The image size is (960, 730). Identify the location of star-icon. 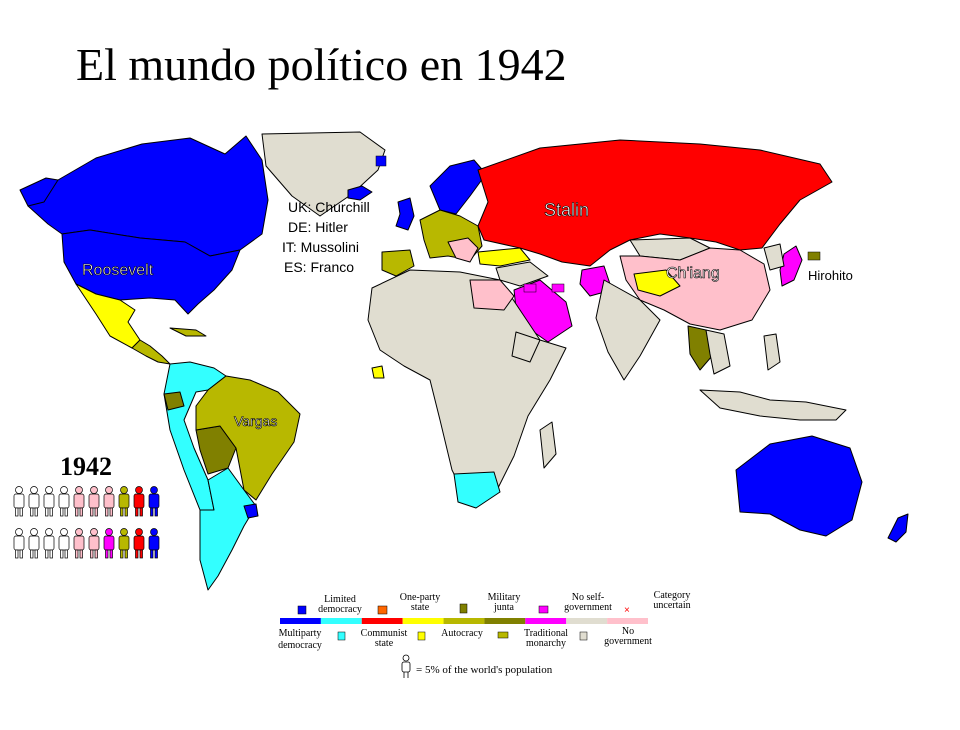
(382, 610).